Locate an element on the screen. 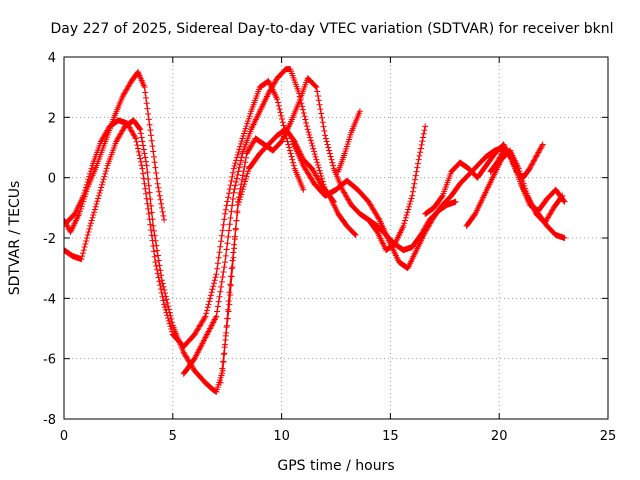  y-tick-label: -2 is located at coordinates (49, 239).